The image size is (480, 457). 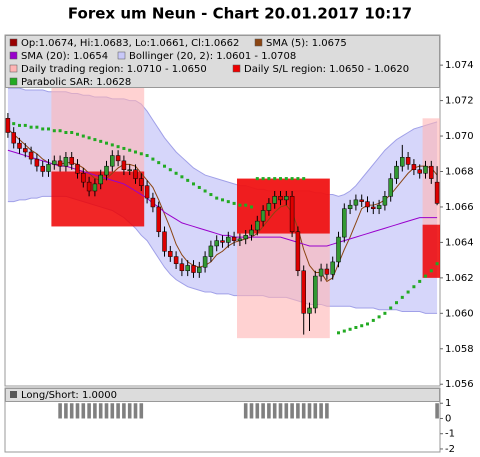 I want to click on legend-label: SMA (5): 1.0675, so click(x=306, y=43).